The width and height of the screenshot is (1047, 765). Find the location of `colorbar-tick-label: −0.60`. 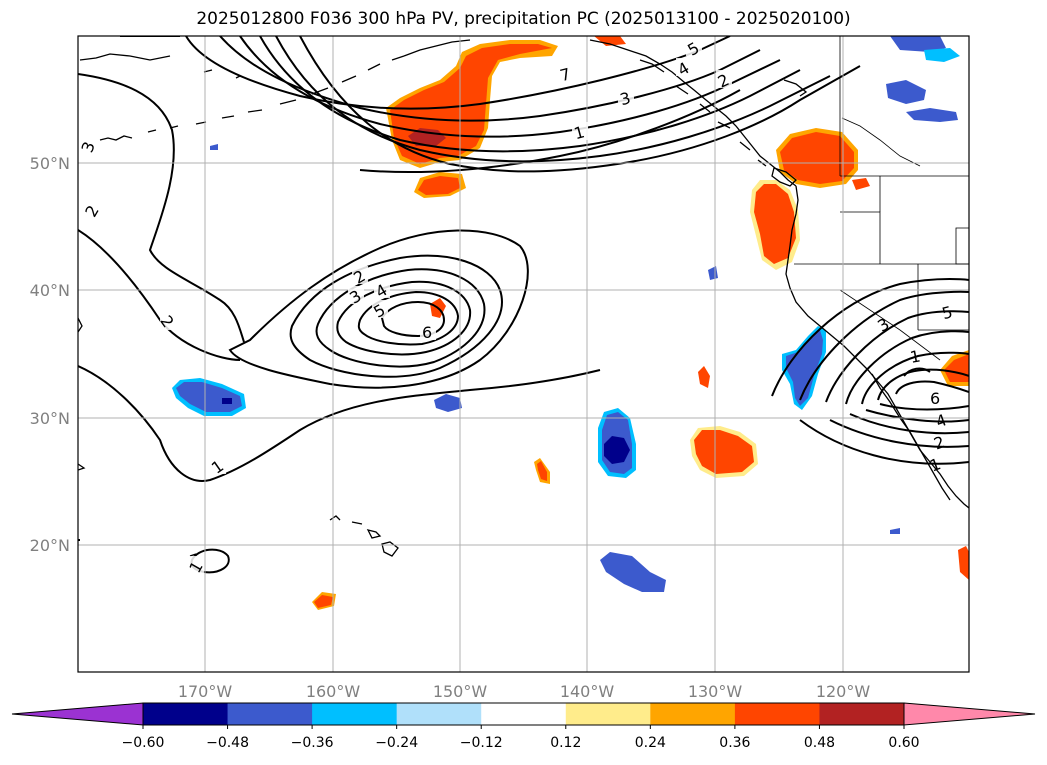

colorbar-tick-label: −0.60 is located at coordinates (143, 743).